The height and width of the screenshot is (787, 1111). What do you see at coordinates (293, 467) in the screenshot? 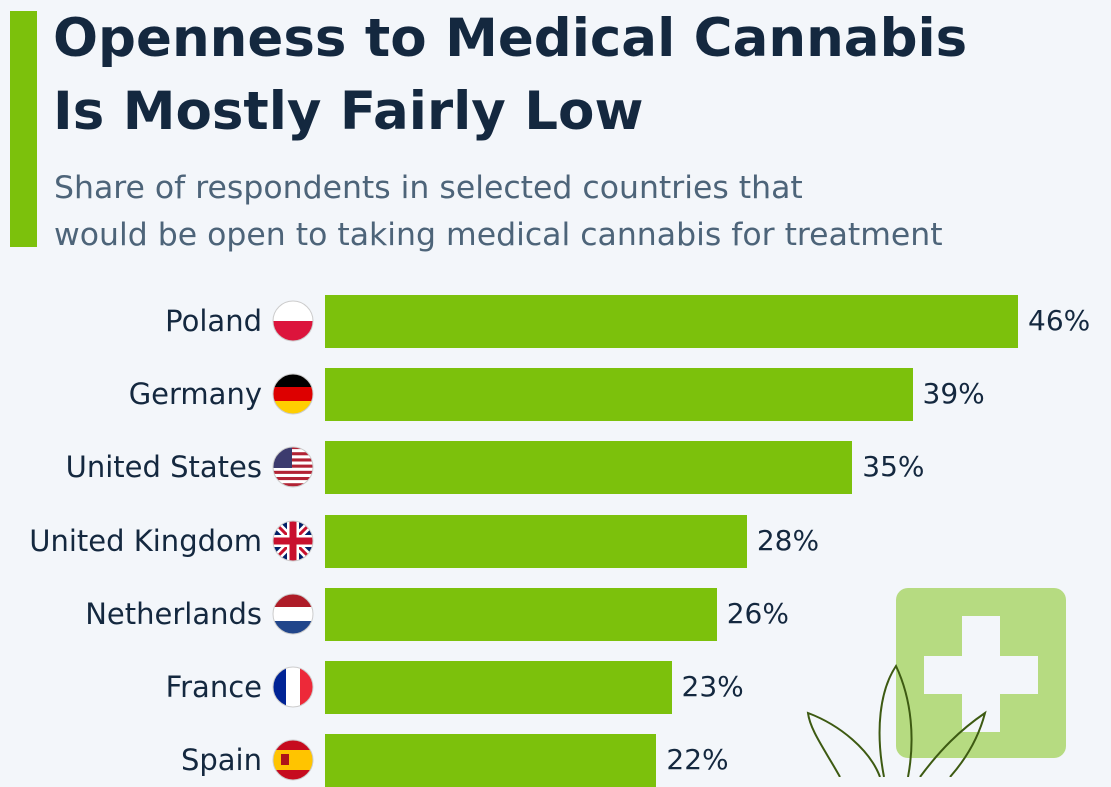
I see `us-flag-icon` at bounding box center [293, 467].